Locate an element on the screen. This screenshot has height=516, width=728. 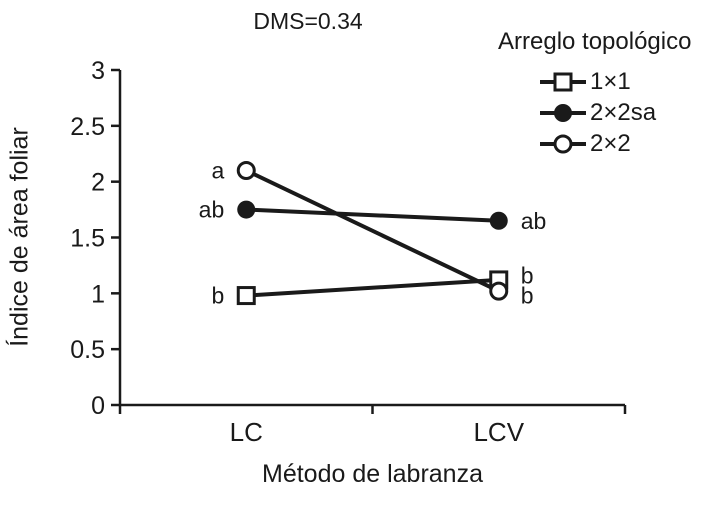
y-tick-label: 0.5 is located at coordinates (87, 350).